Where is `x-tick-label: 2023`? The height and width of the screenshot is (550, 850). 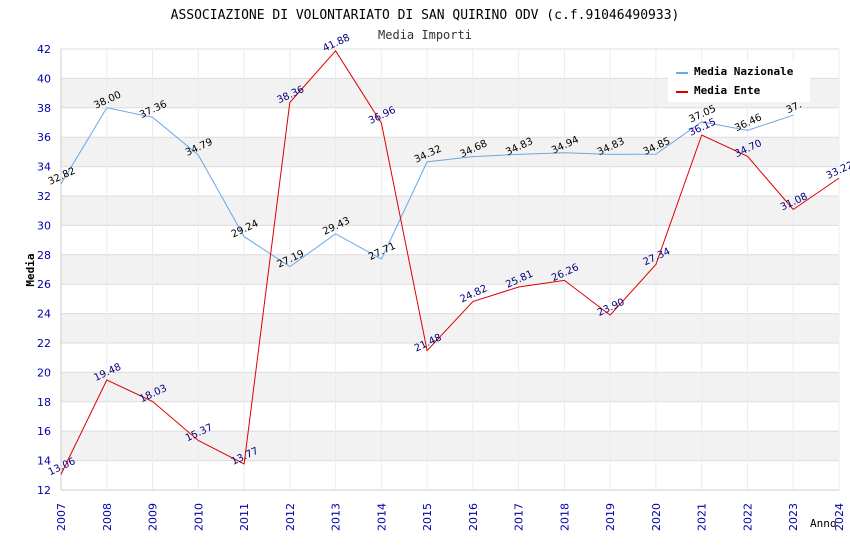 x-tick-label: 2023 is located at coordinates (793, 517).